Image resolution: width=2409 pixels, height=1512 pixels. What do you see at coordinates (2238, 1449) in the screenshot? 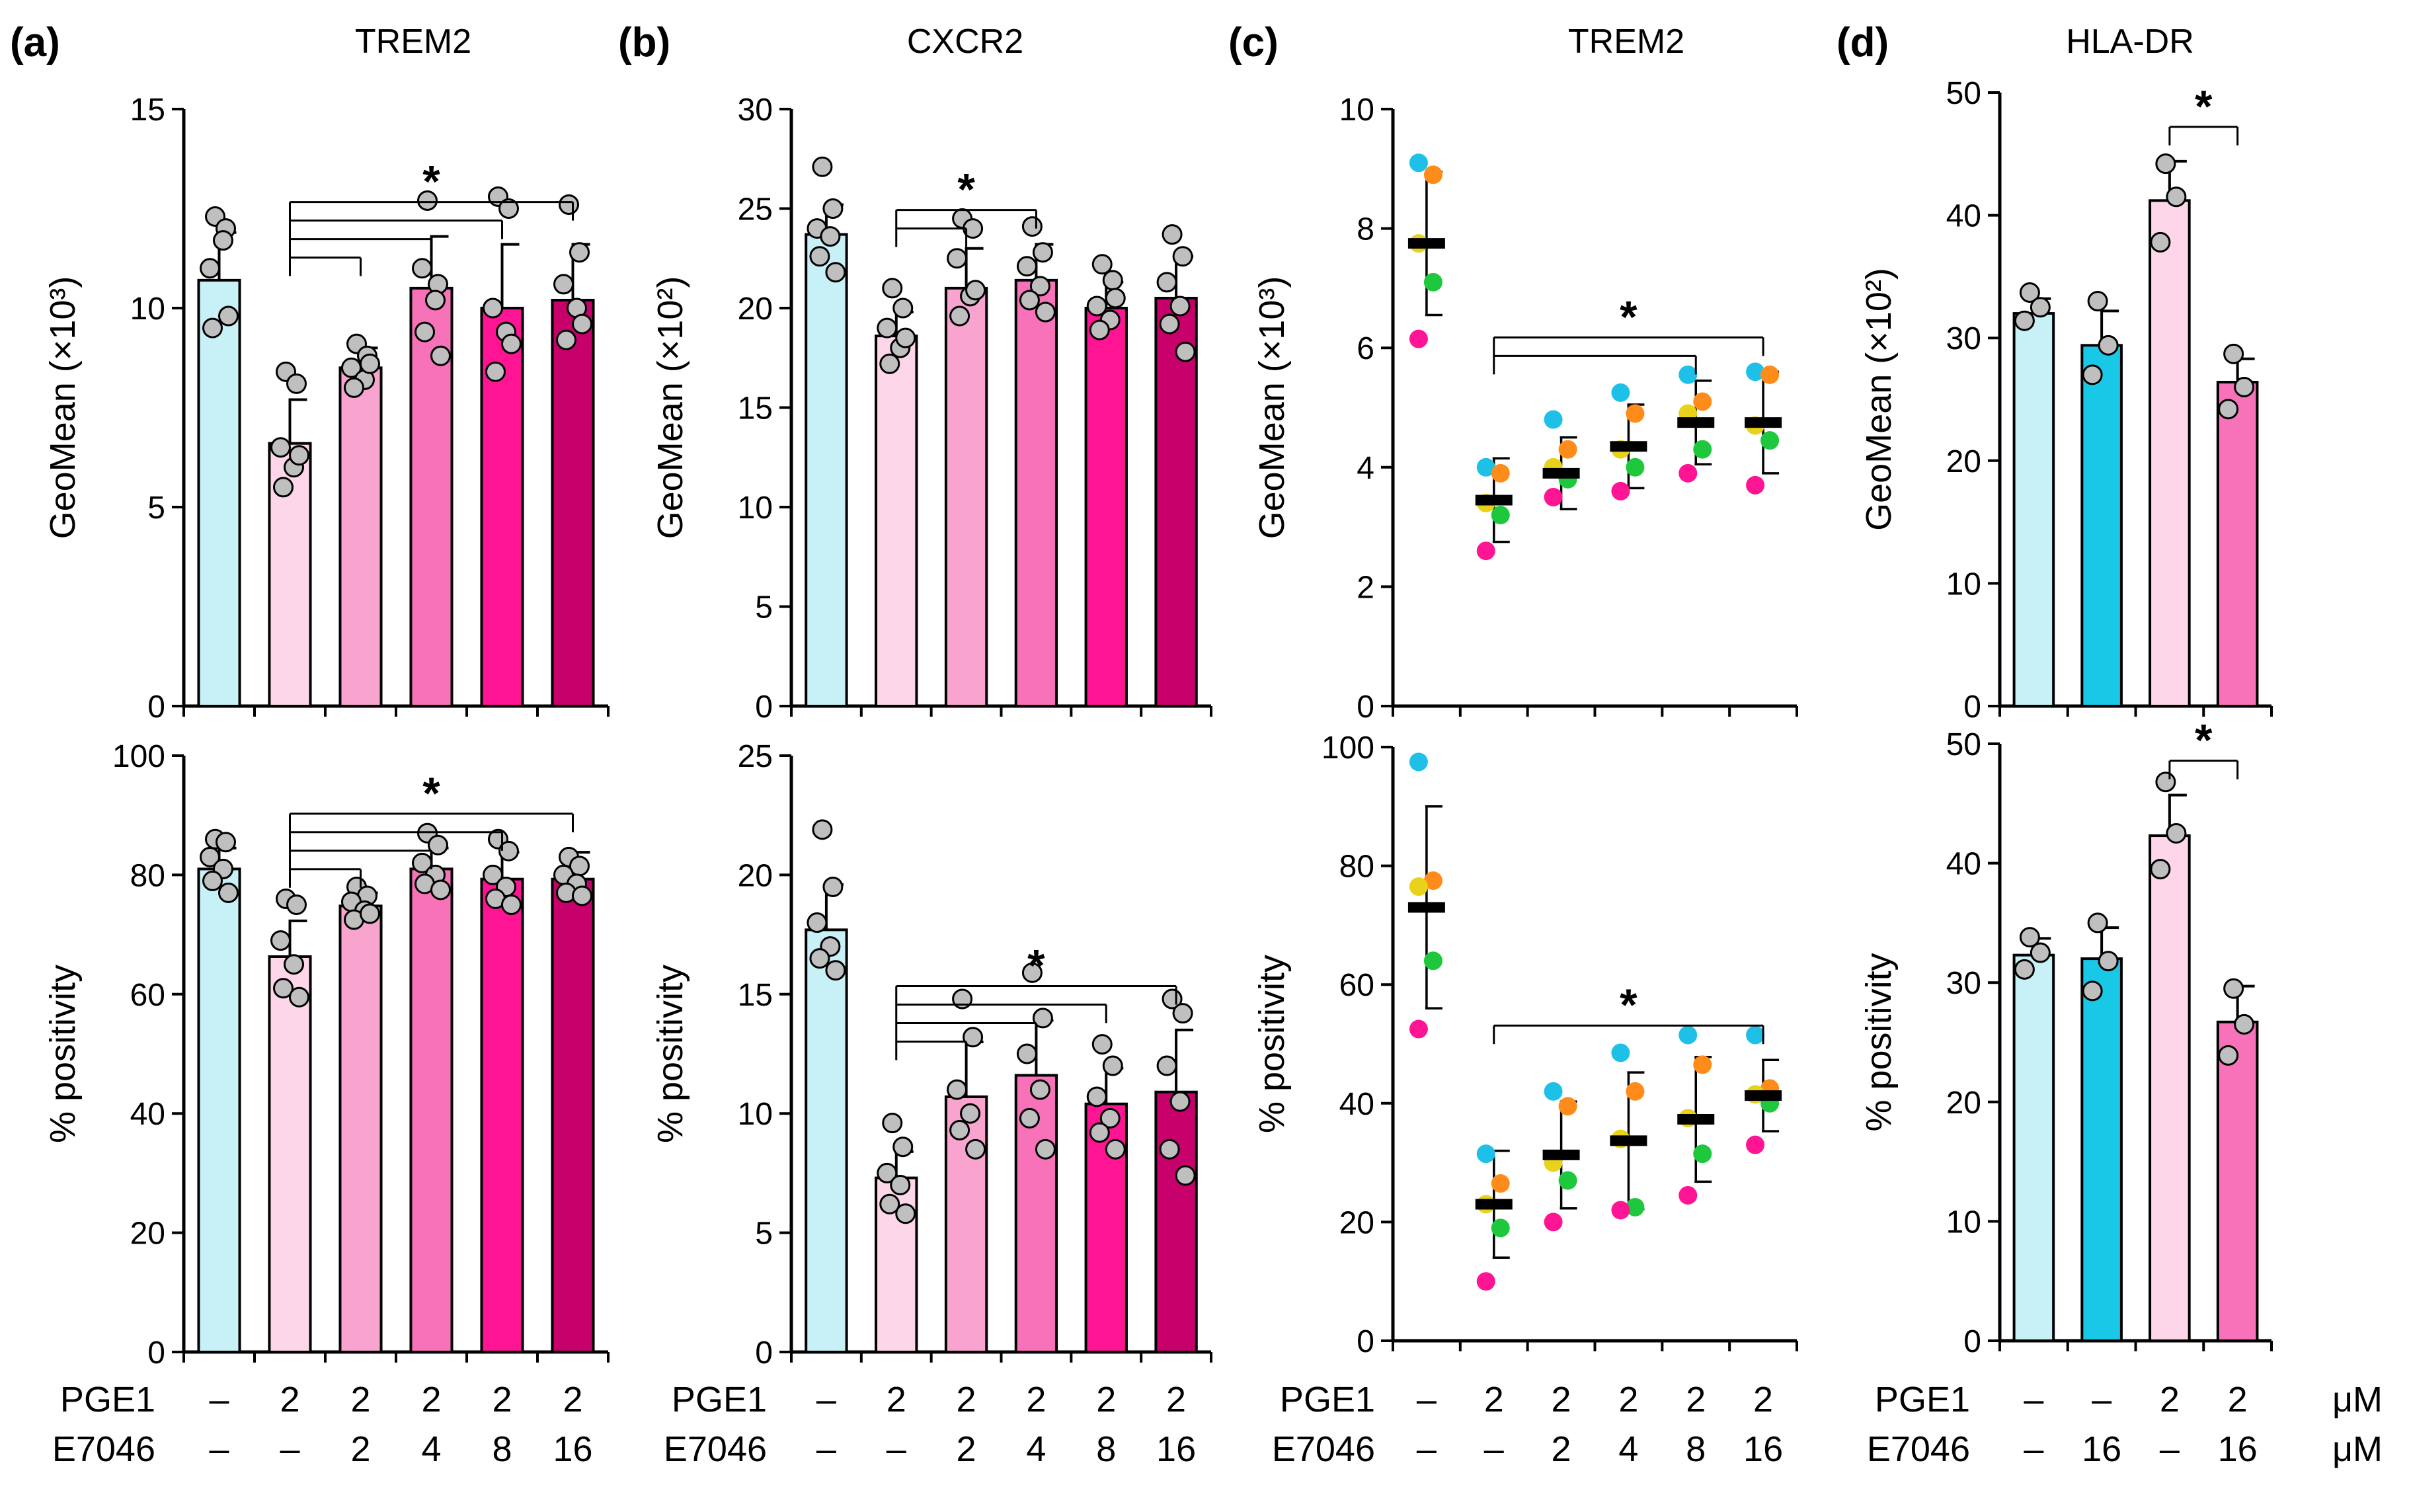
I see `condition-value: 16` at bounding box center [2238, 1449].